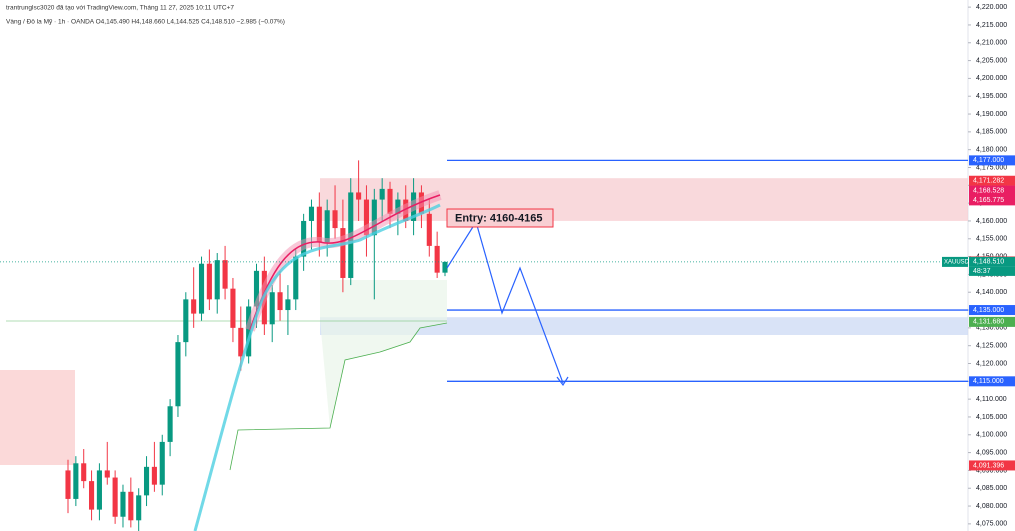  What do you see at coordinates (988, 381) in the screenshot?
I see `level-label: 4,115.000` at bounding box center [988, 381].